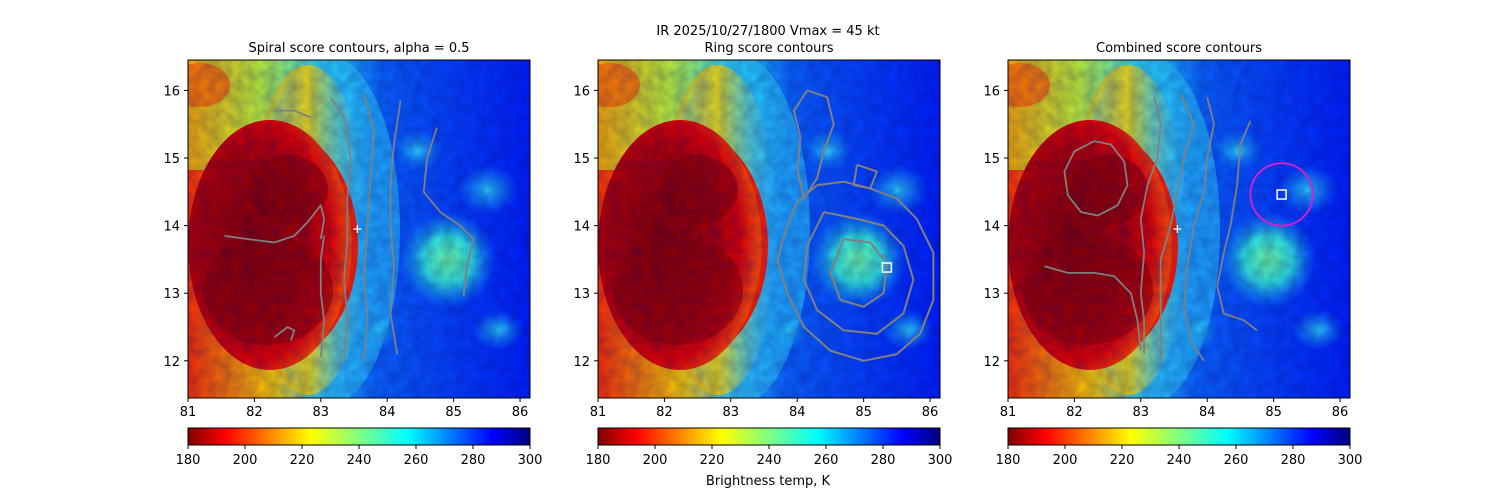 The width and height of the screenshot is (1500, 504). What do you see at coordinates (1179, 48) in the screenshot?
I see `panel-title: Combined score contours` at bounding box center [1179, 48].